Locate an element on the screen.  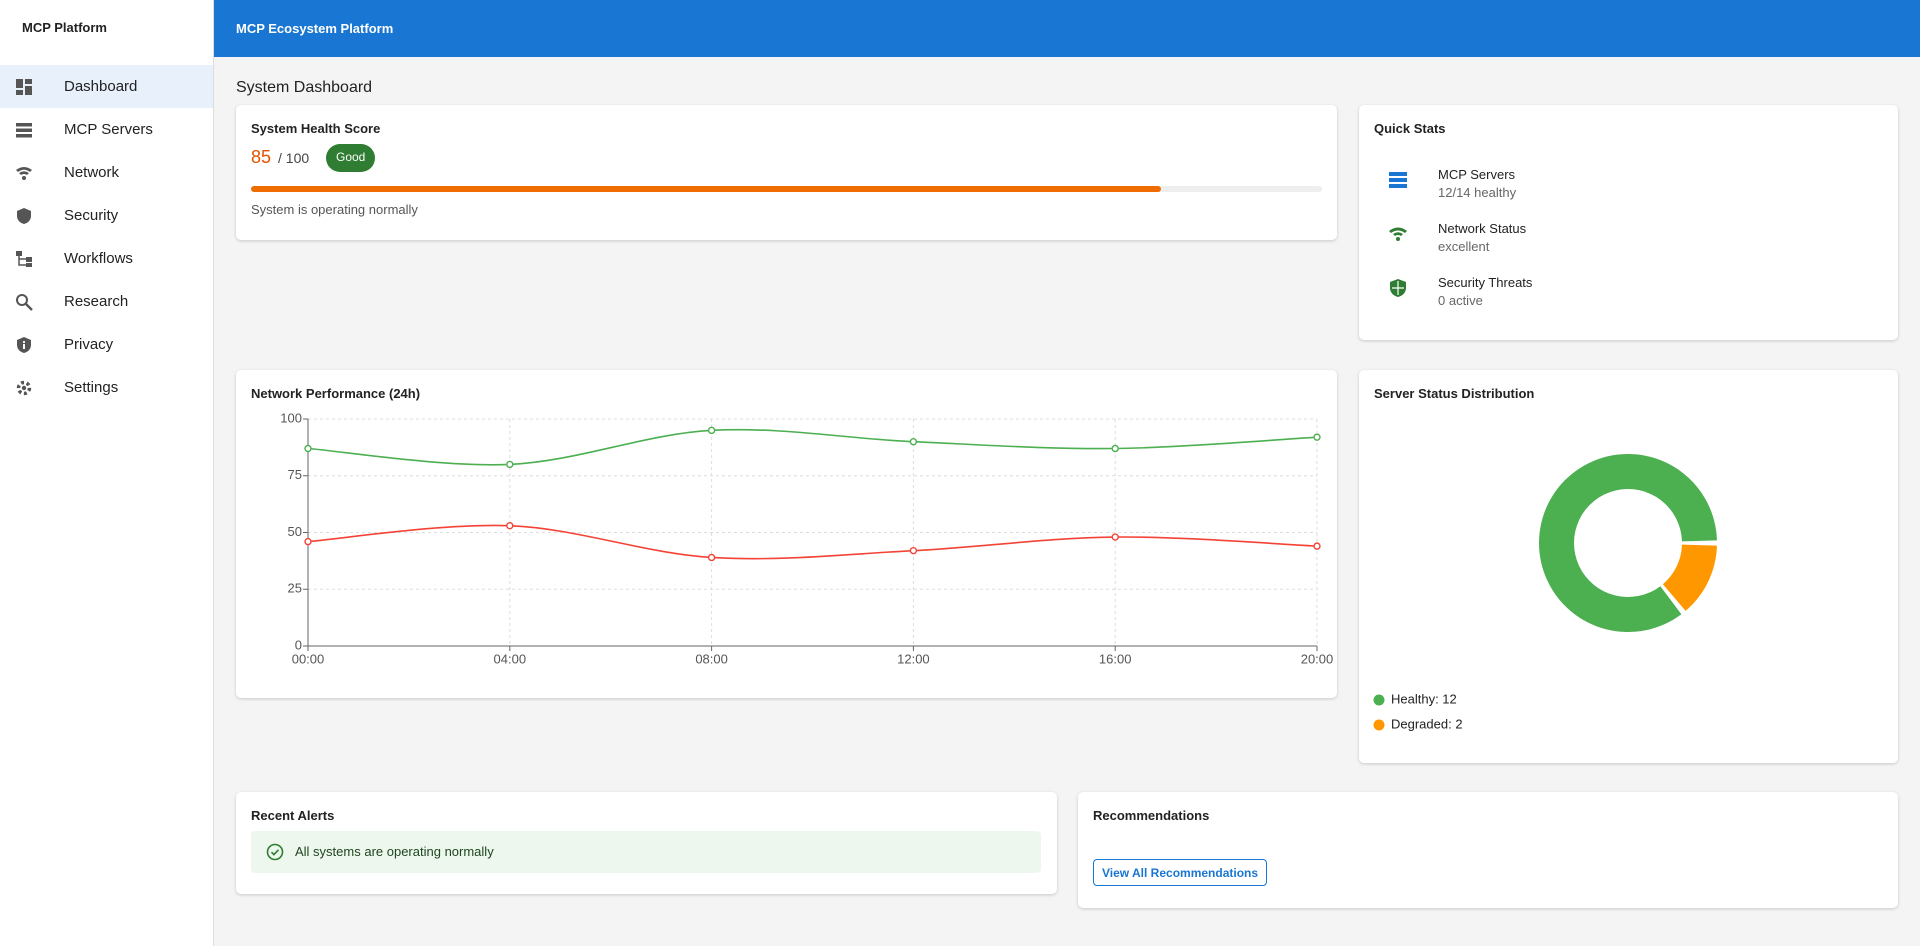
alert-box: All systems are operating normally is located at coordinates (646, 852).